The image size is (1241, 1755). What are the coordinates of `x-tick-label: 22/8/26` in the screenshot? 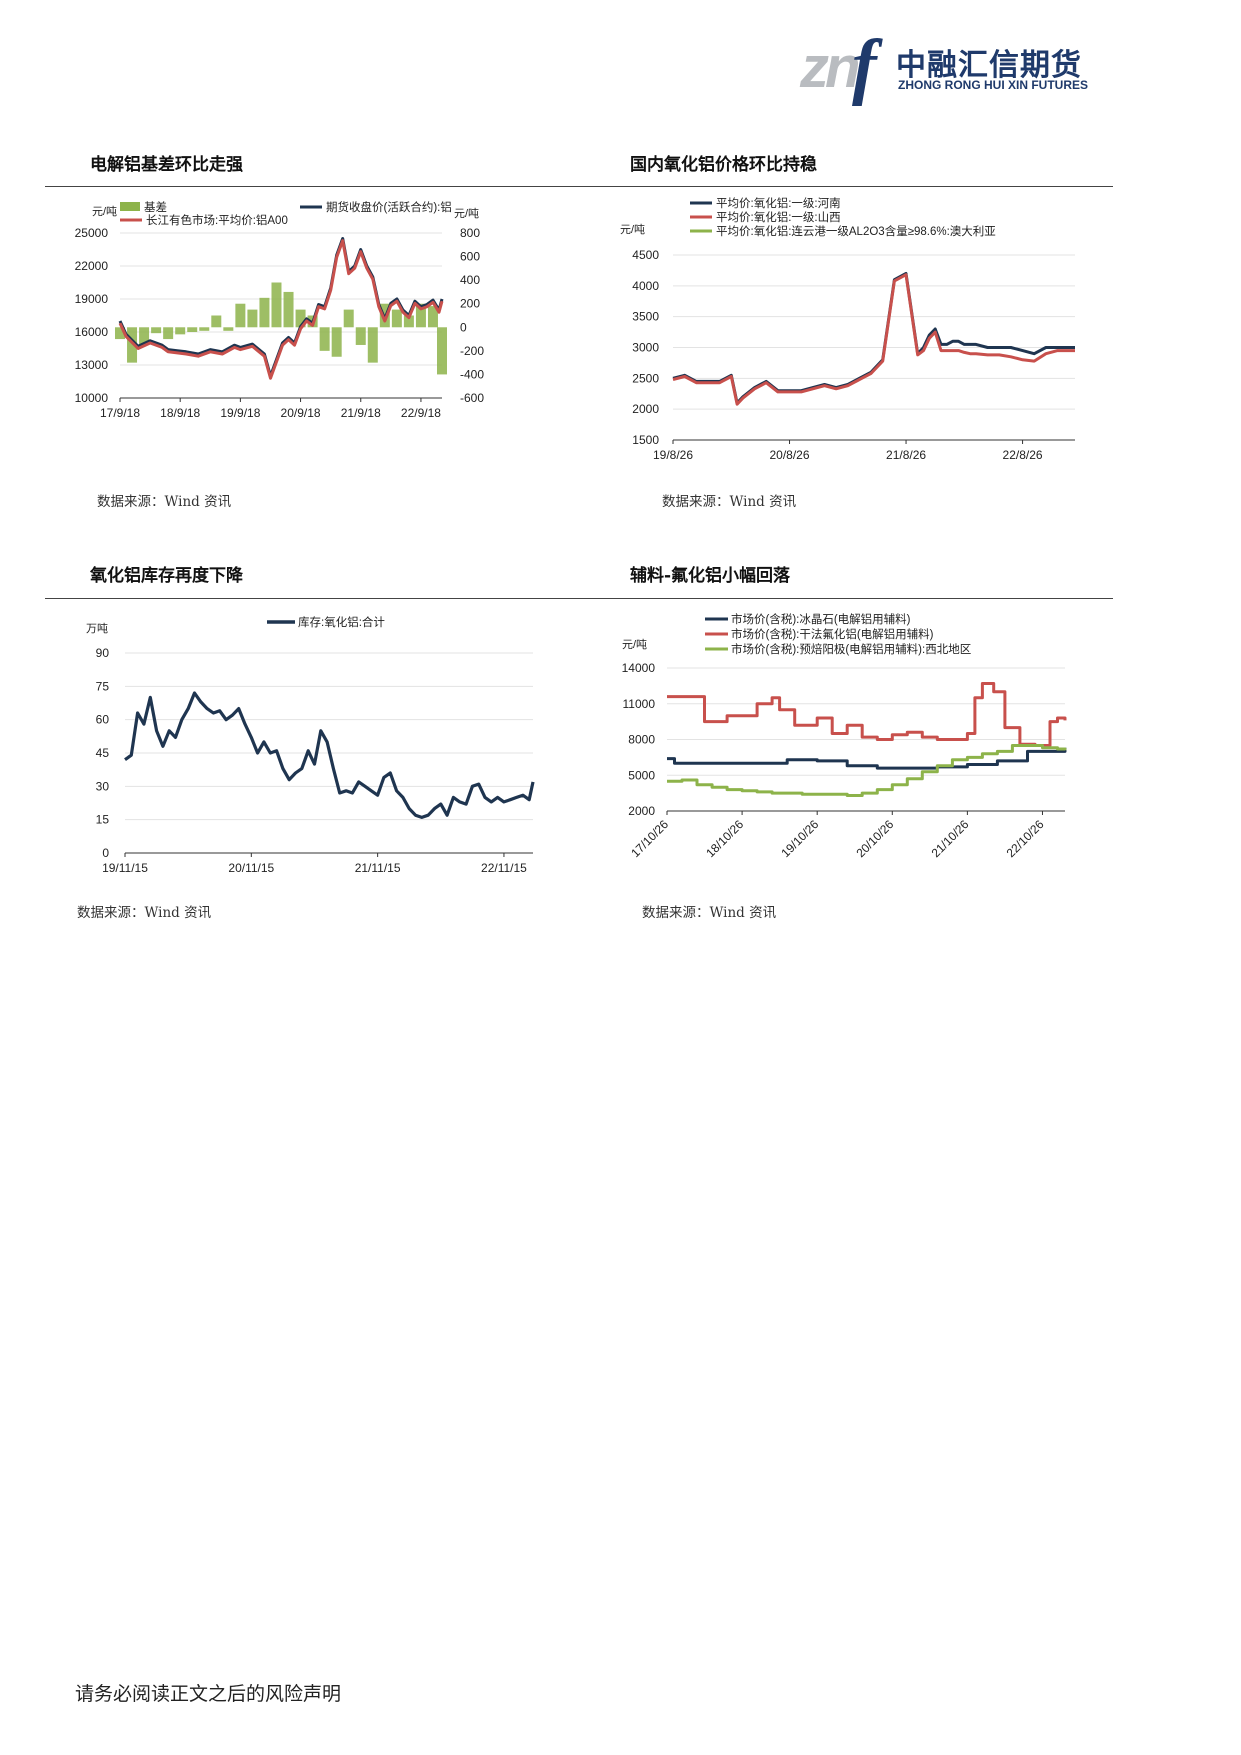 It's located at (1023, 455).